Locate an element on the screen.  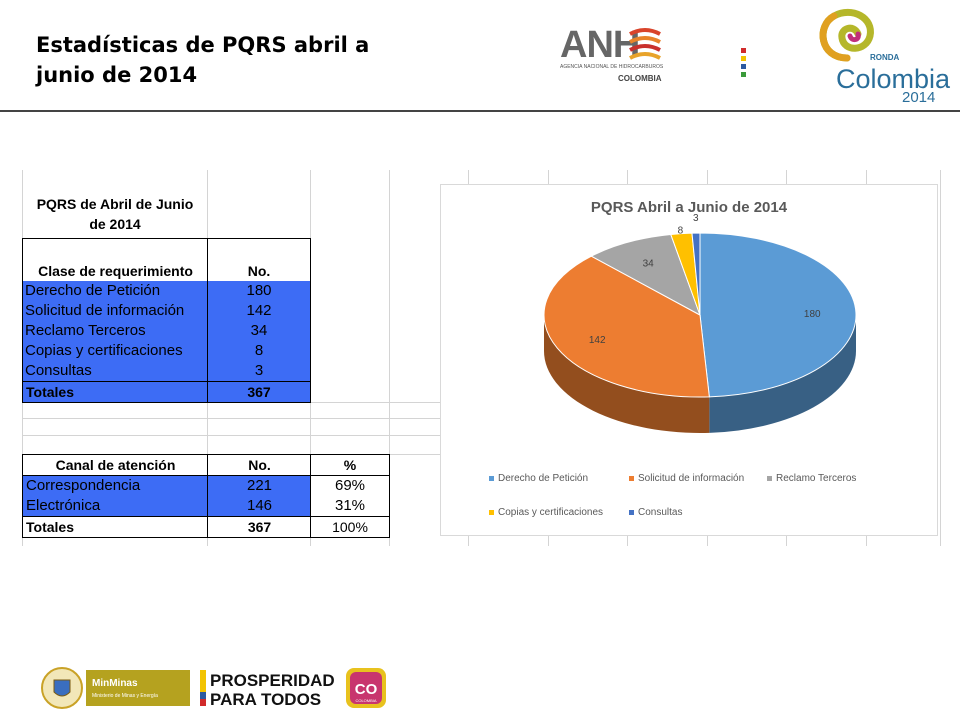
pie-sides is located at coordinates (700, 374).